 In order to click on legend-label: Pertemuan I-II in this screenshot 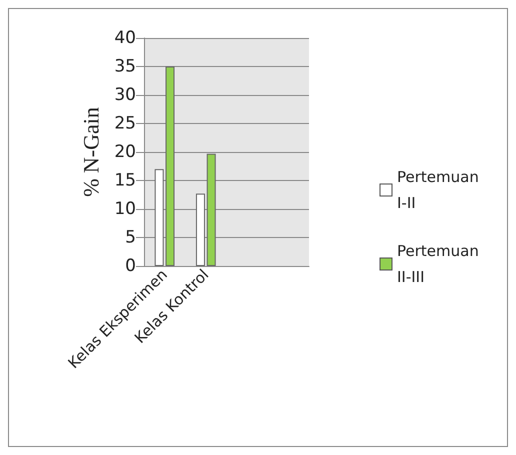, I will do `click(440, 190)`.